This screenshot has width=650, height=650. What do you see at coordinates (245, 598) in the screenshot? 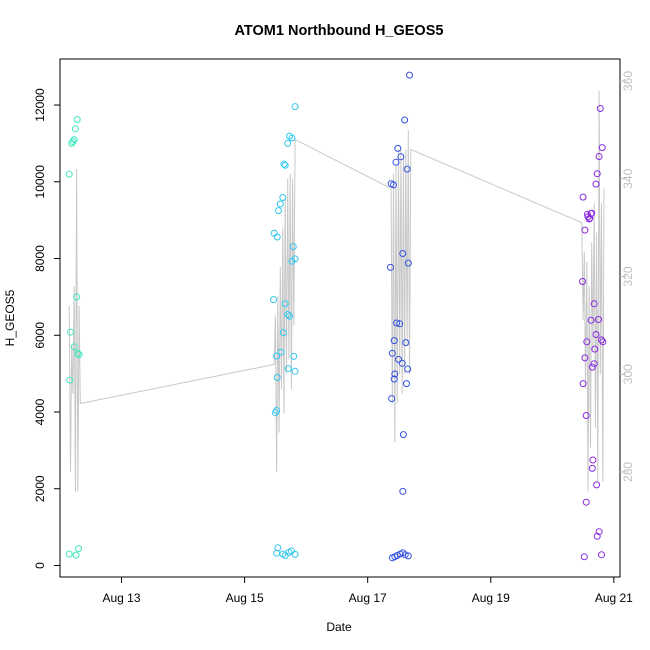
I see `x-tick-label: Aug 15` at bounding box center [245, 598].